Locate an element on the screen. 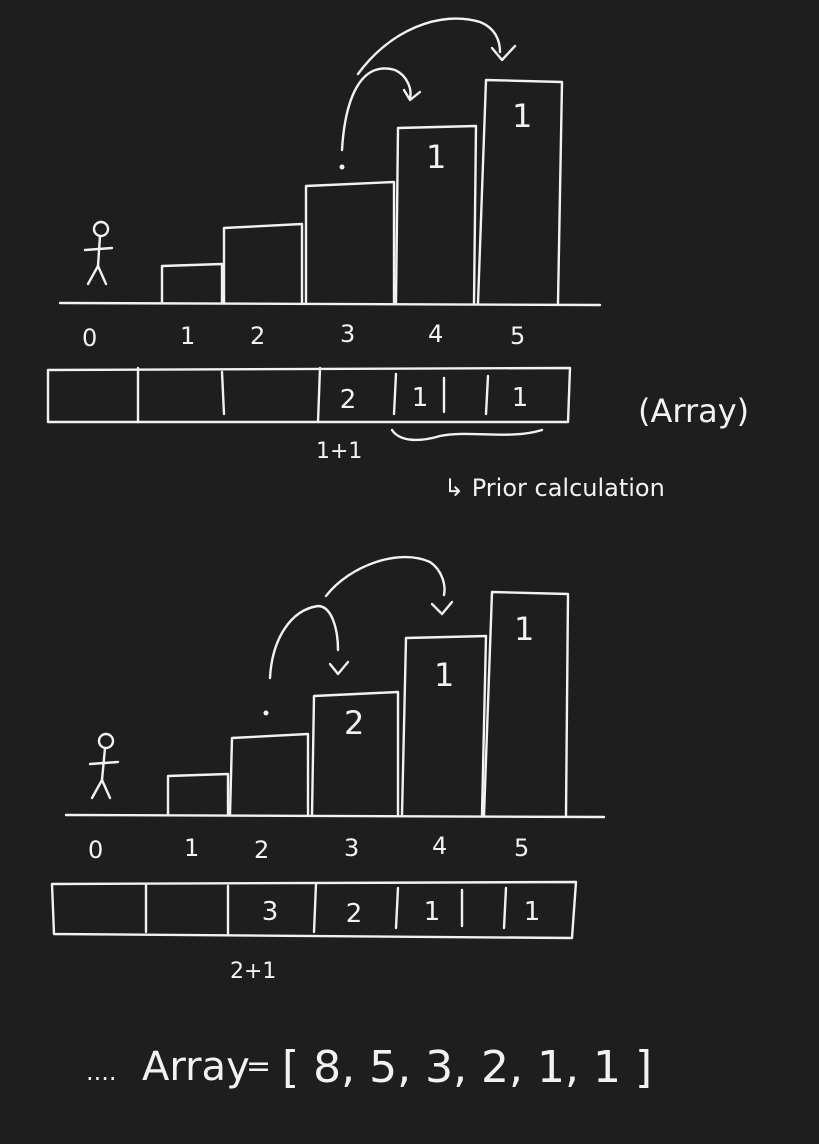 Image resolution: width=819 pixels, height=1144 pixels. sum-note: 2+1 is located at coordinates (253, 971).